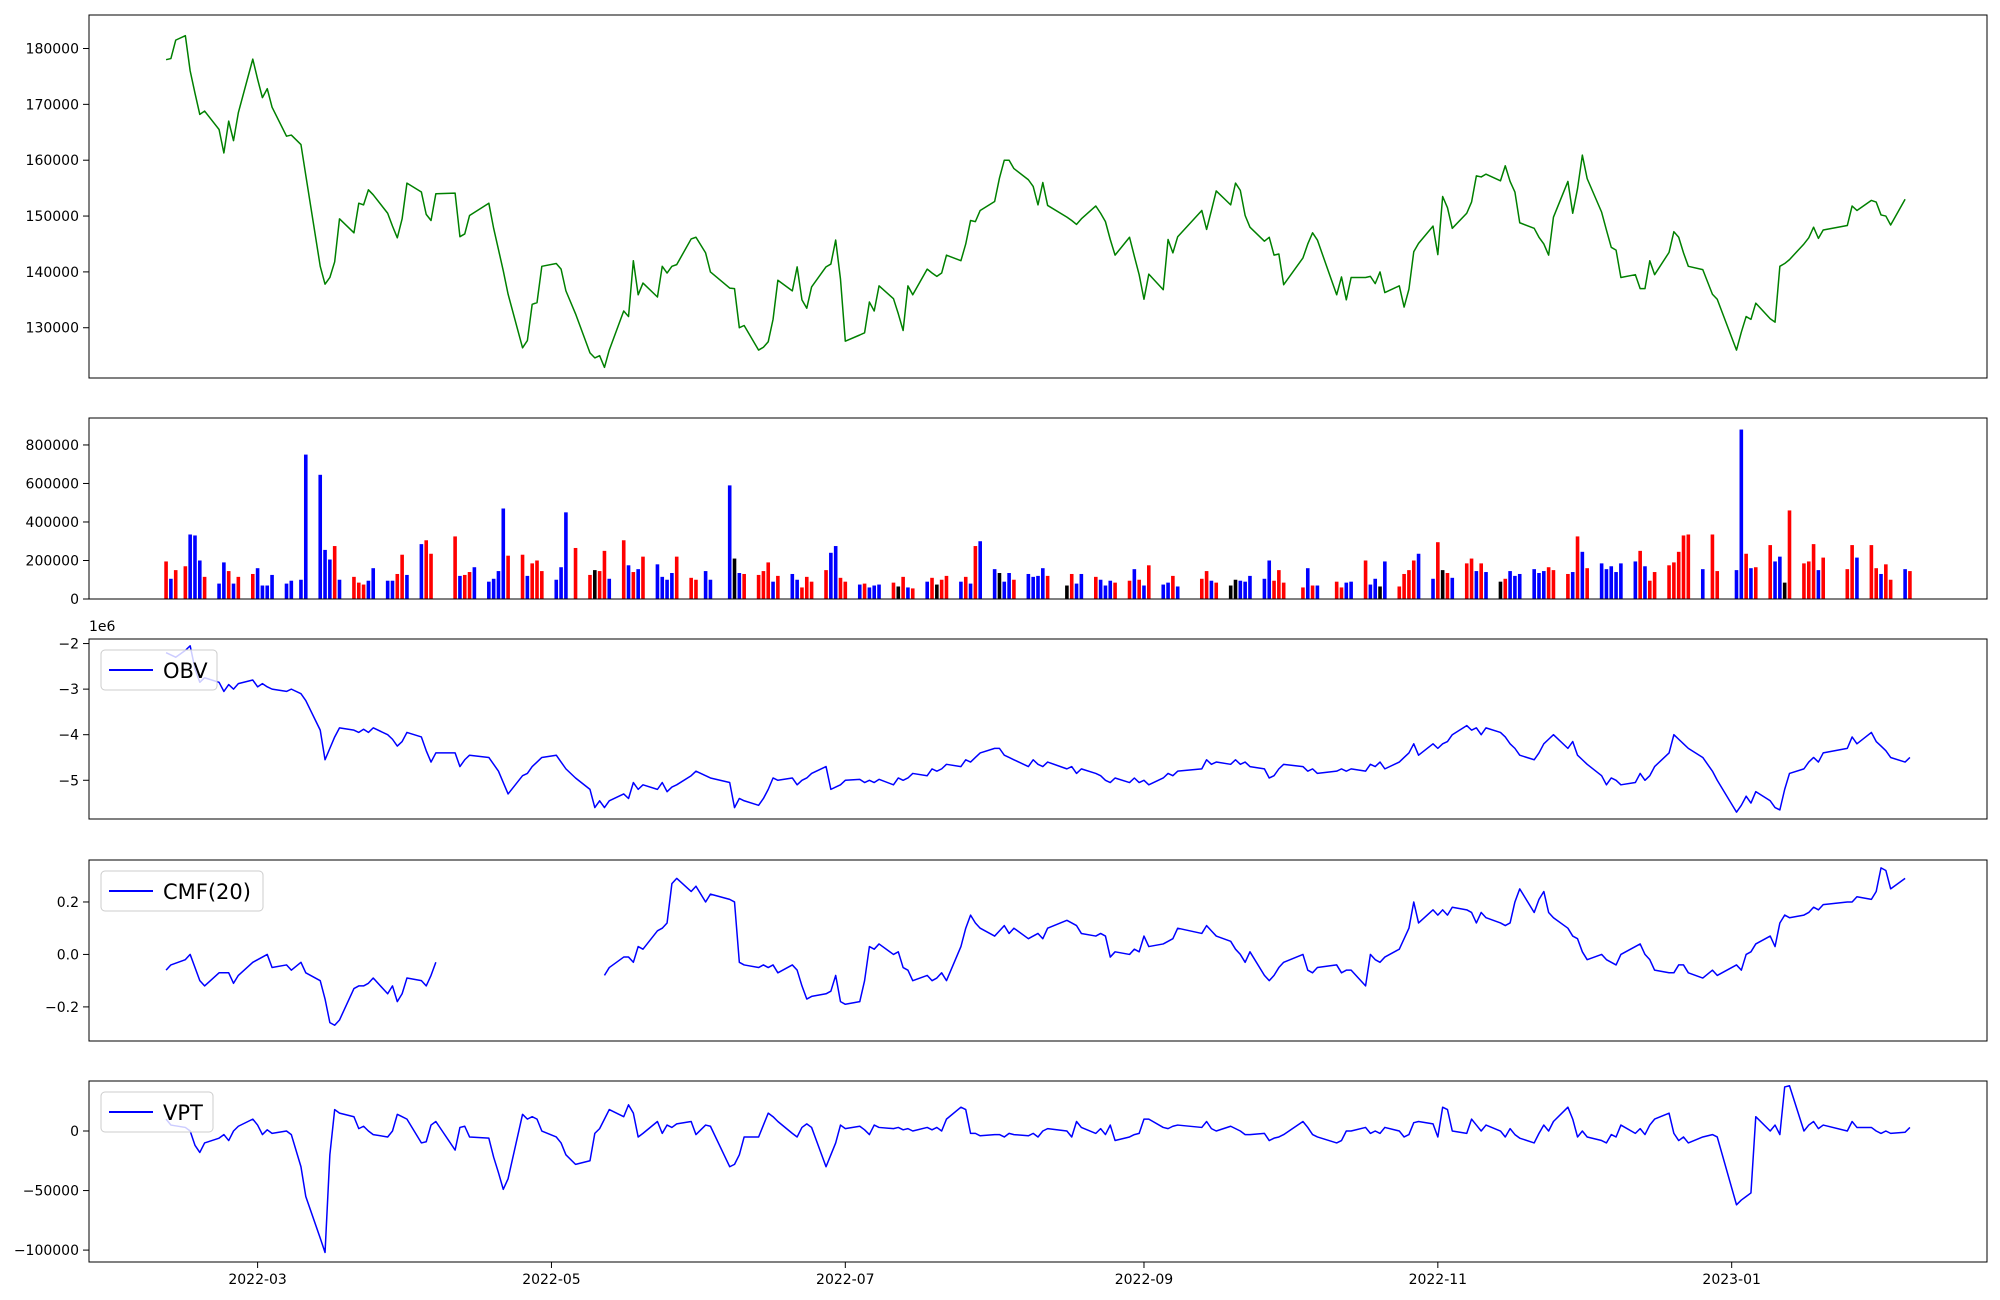  I want to click on volume-ytick-label: 0, so click(74, 600).